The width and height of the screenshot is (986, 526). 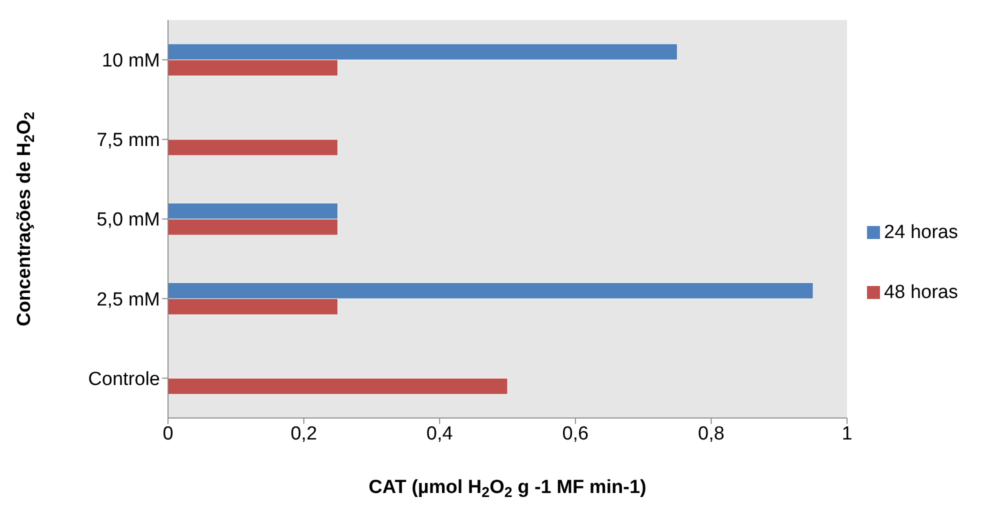 What do you see at coordinates (507, 488) in the screenshot?
I see `x-axis-title: CAT (µmol H$_{2}$O$_{2}$ g -1 MF min-1)` at bounding box center [507, 488].